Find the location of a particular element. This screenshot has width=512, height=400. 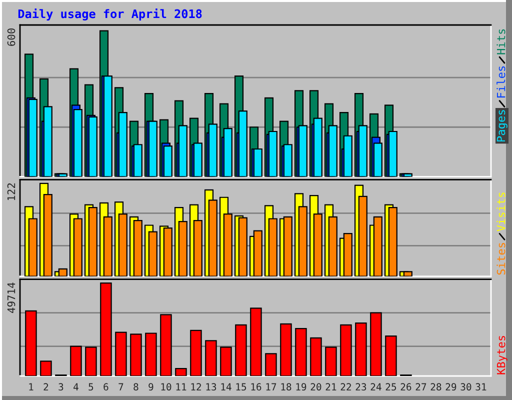

x-tick-label: 28 is located at coordinates (436, 387).